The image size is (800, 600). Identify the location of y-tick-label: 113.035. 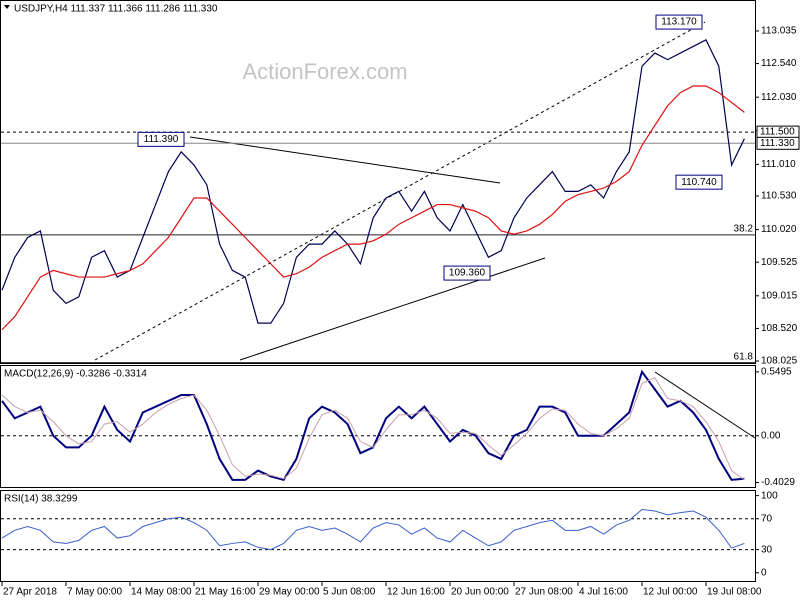
(779, 31).